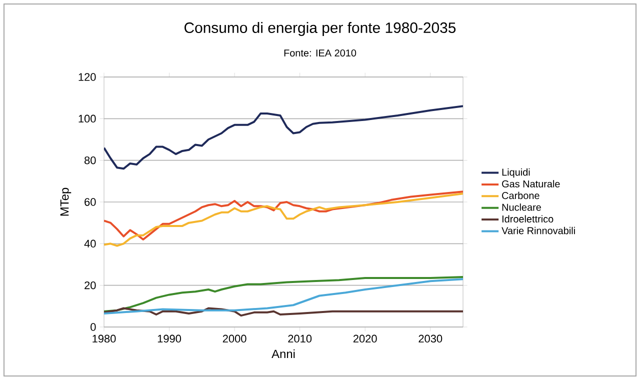 The width and height of the screenshot is (640, 380). I want to click on y-tick-label: 40, so click(90, 244).